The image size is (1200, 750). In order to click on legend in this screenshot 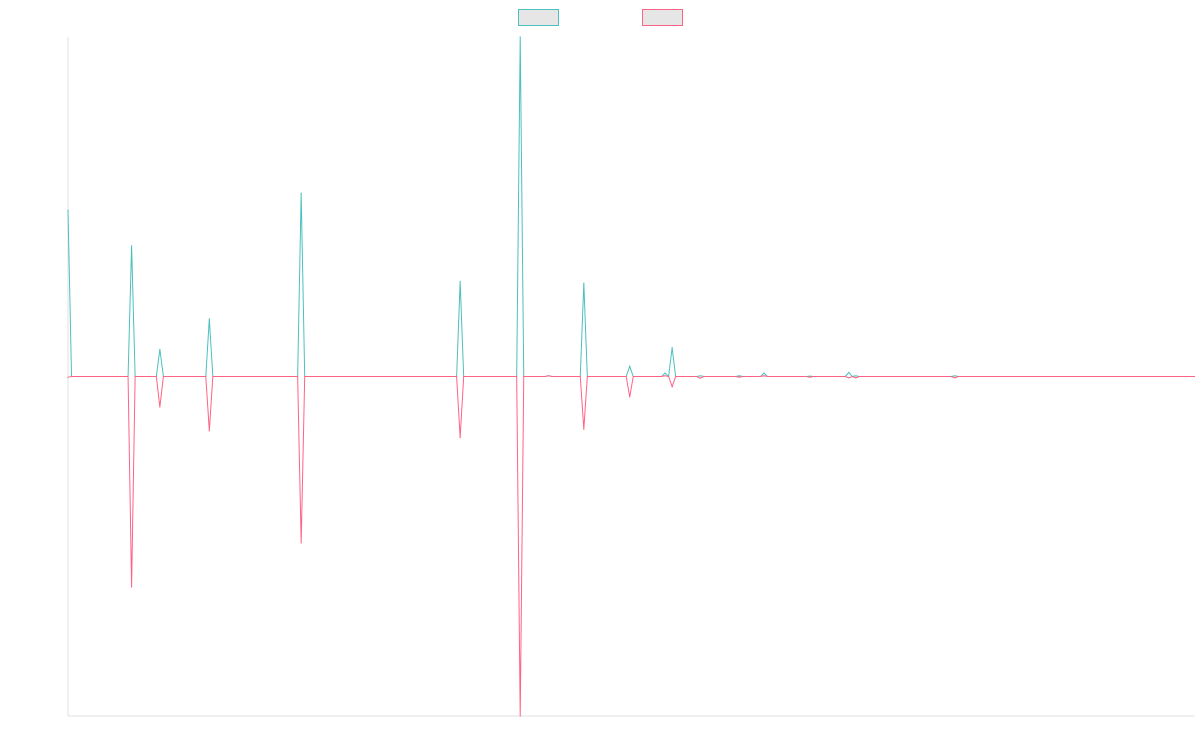, I will do `click(600, 17)`.